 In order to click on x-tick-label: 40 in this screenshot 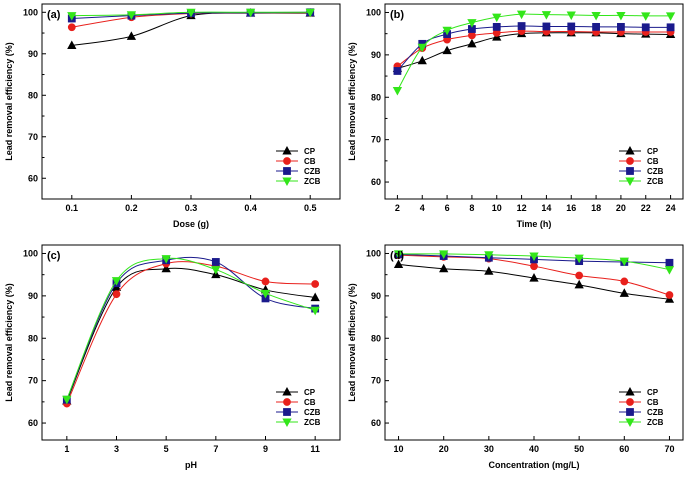, I will do `click(534, 449)`.